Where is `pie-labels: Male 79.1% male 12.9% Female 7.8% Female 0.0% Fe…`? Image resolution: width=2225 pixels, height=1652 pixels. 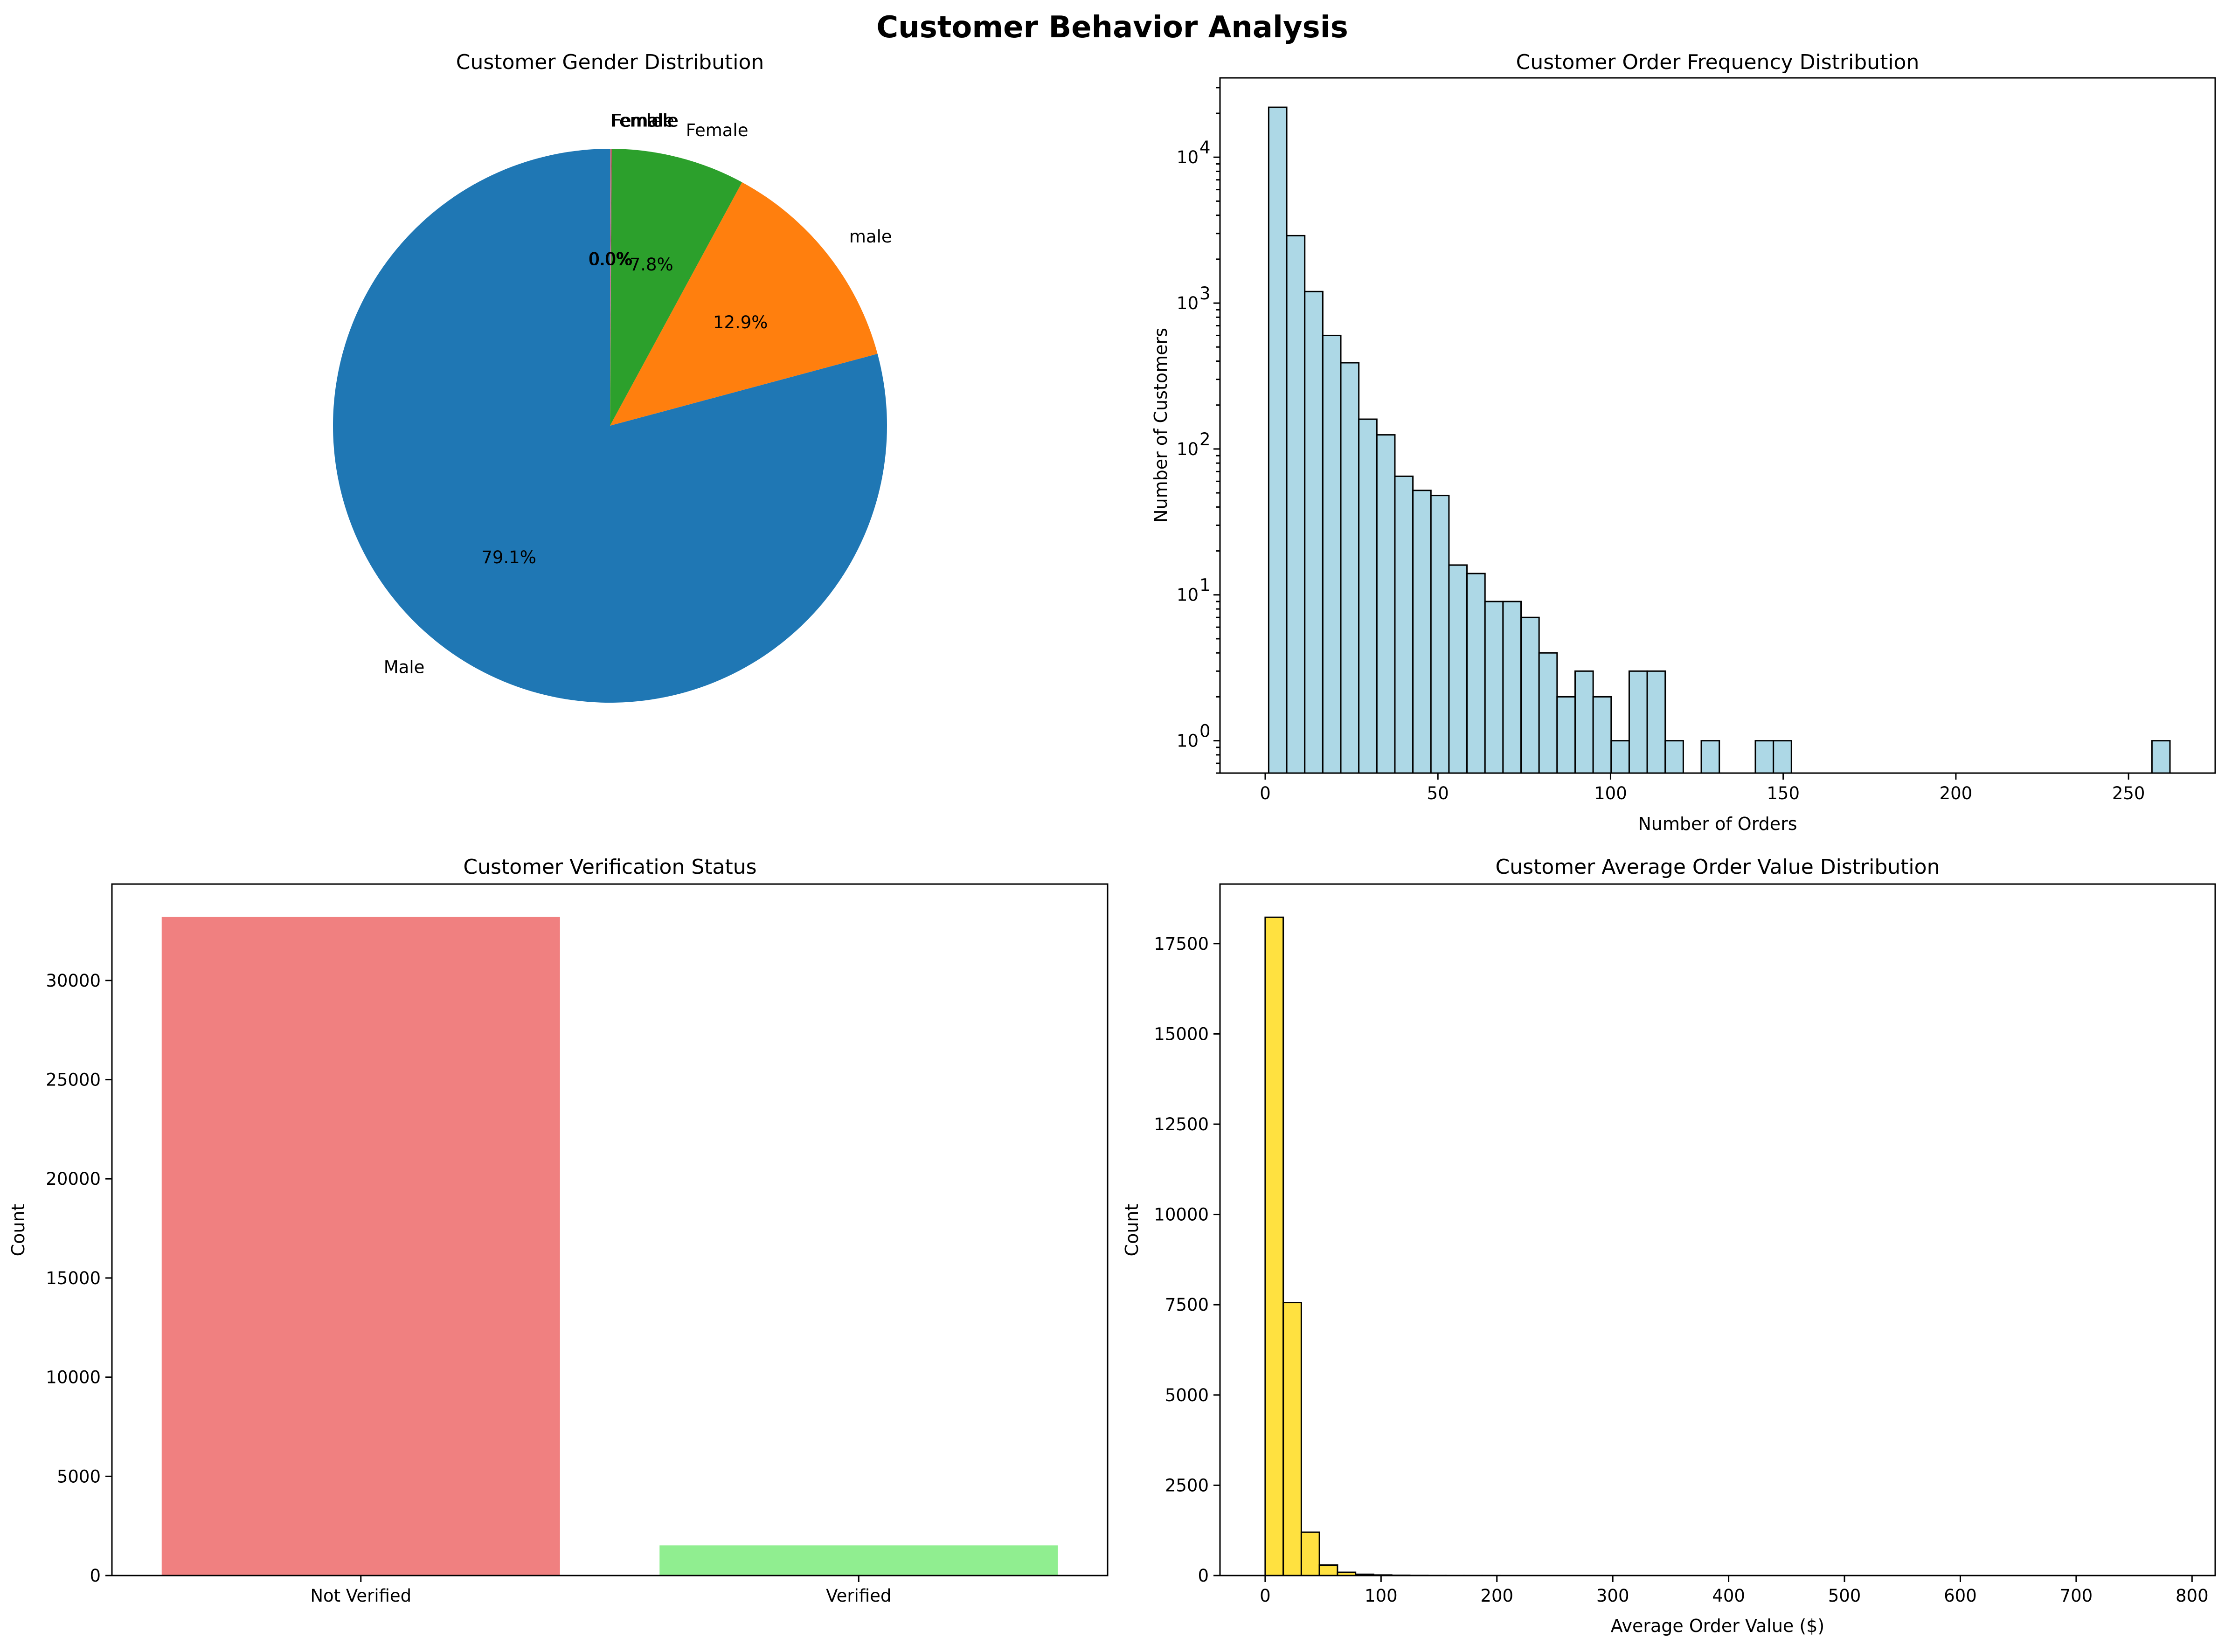
pie-labels: Male 79.1% male 12.9% Female 7.8% Female 0.0% Fe… is located at coordinates (638, 394).